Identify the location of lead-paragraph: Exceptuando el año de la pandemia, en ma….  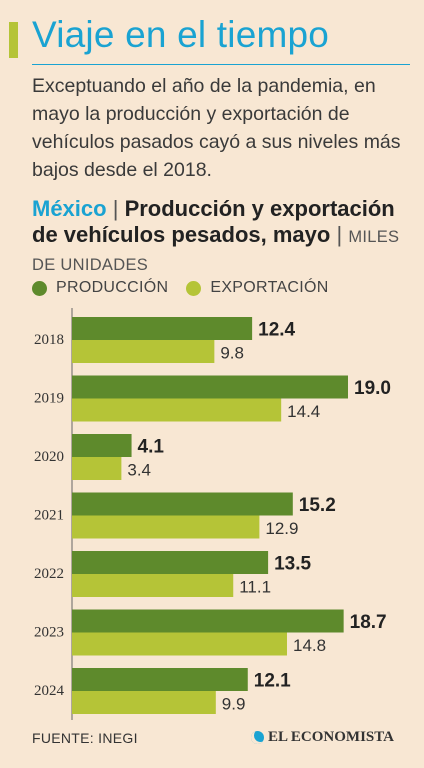
(216, 128).